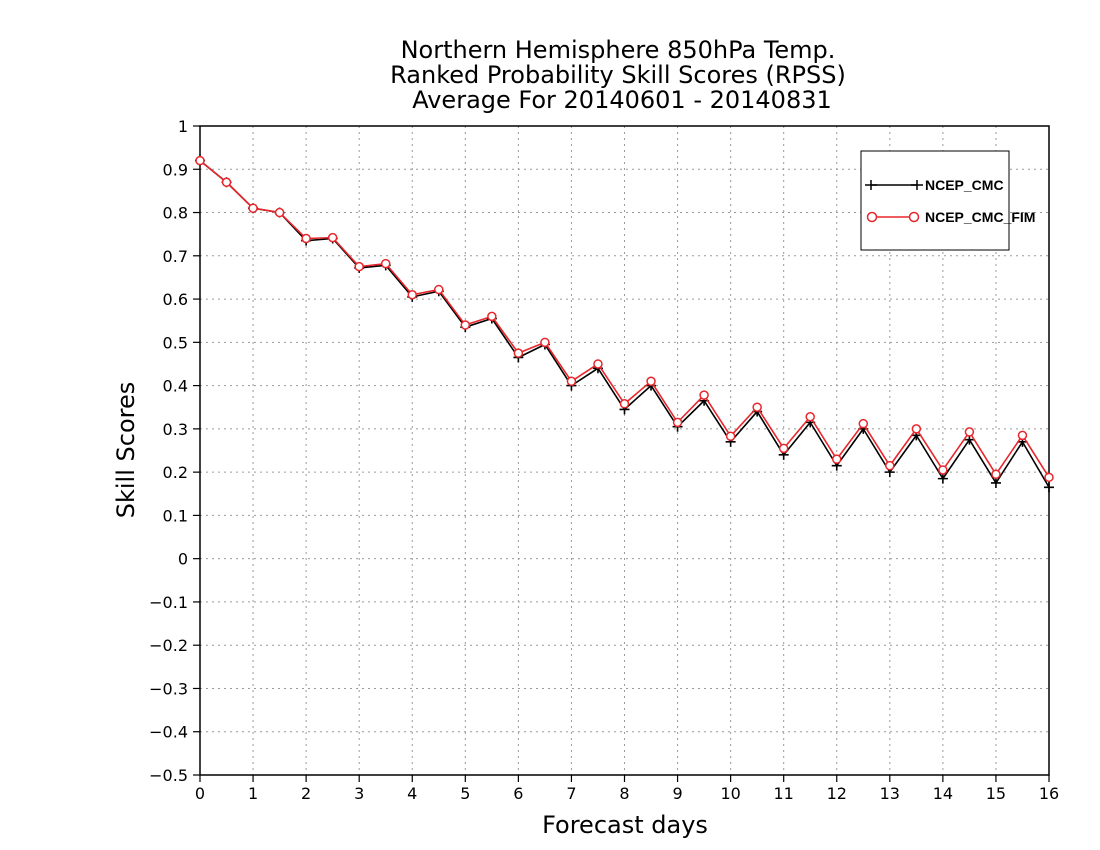  What do you see at coordinates (175, 169) in the screenshot?
I see `y-tick-label: 0.9` at bounding box center [175, 169].